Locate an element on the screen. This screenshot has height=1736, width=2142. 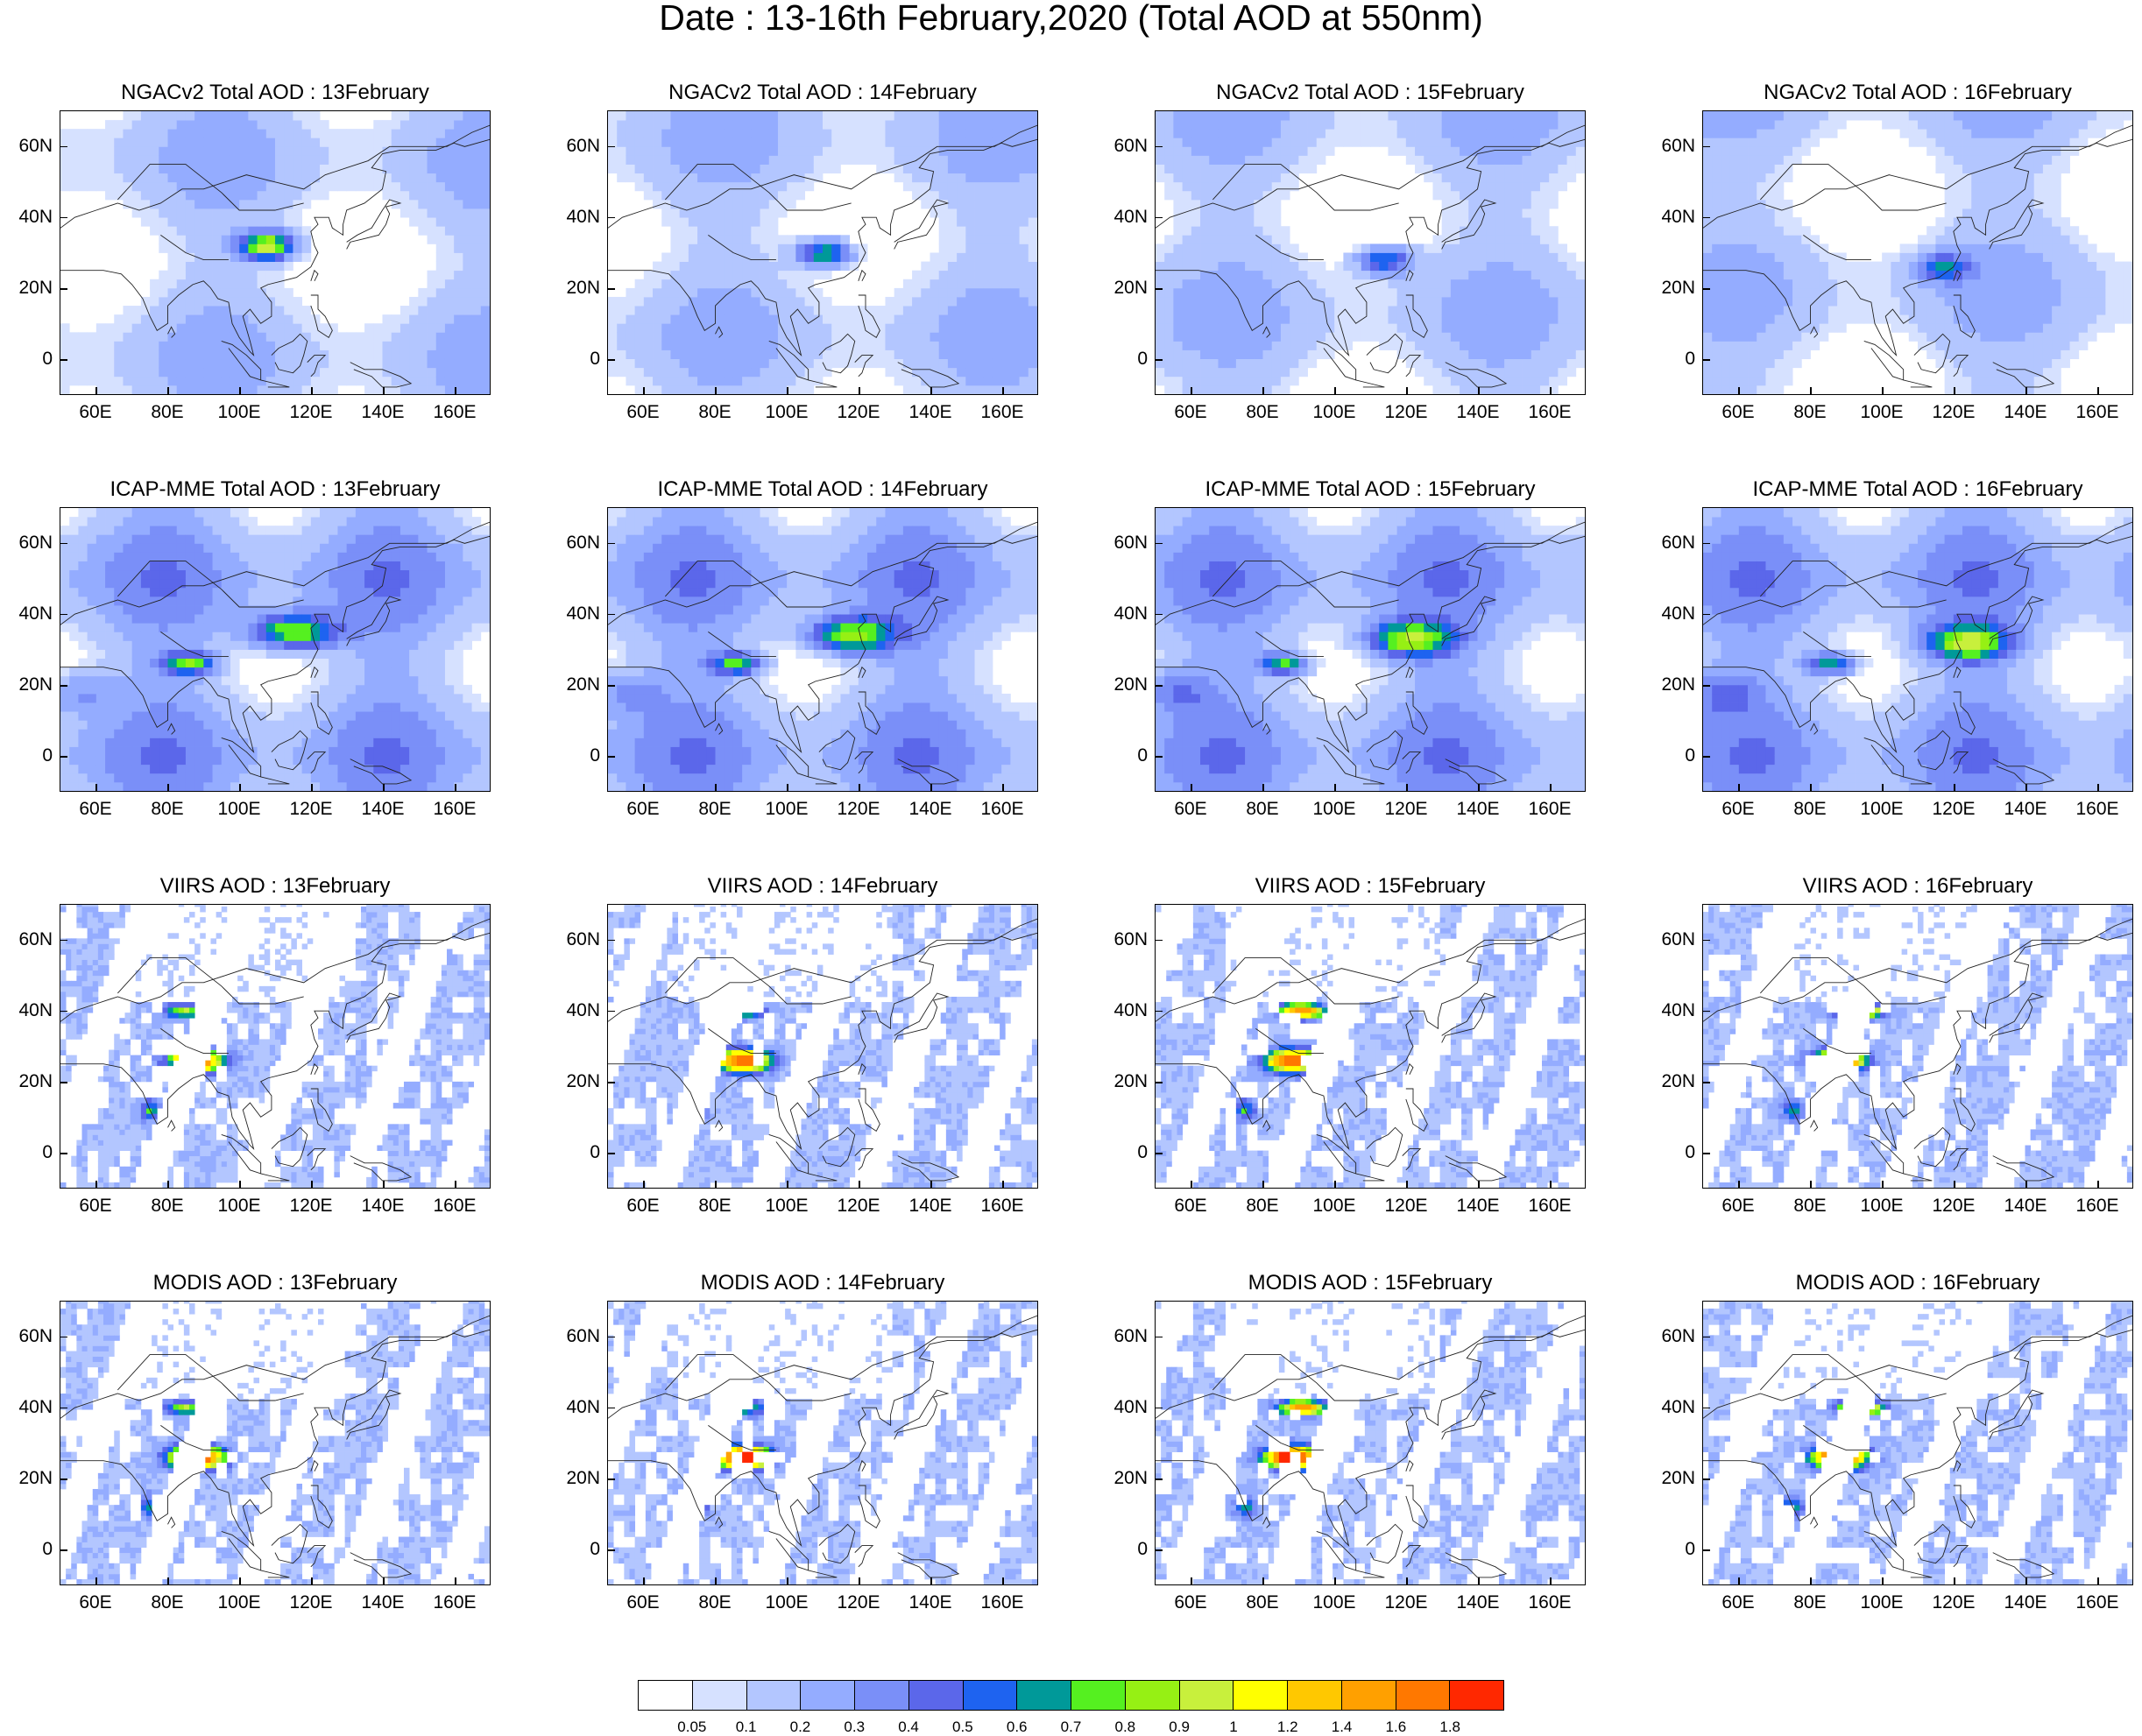
colorbar-label: 0.4 is located at coordinates (909, 1727).